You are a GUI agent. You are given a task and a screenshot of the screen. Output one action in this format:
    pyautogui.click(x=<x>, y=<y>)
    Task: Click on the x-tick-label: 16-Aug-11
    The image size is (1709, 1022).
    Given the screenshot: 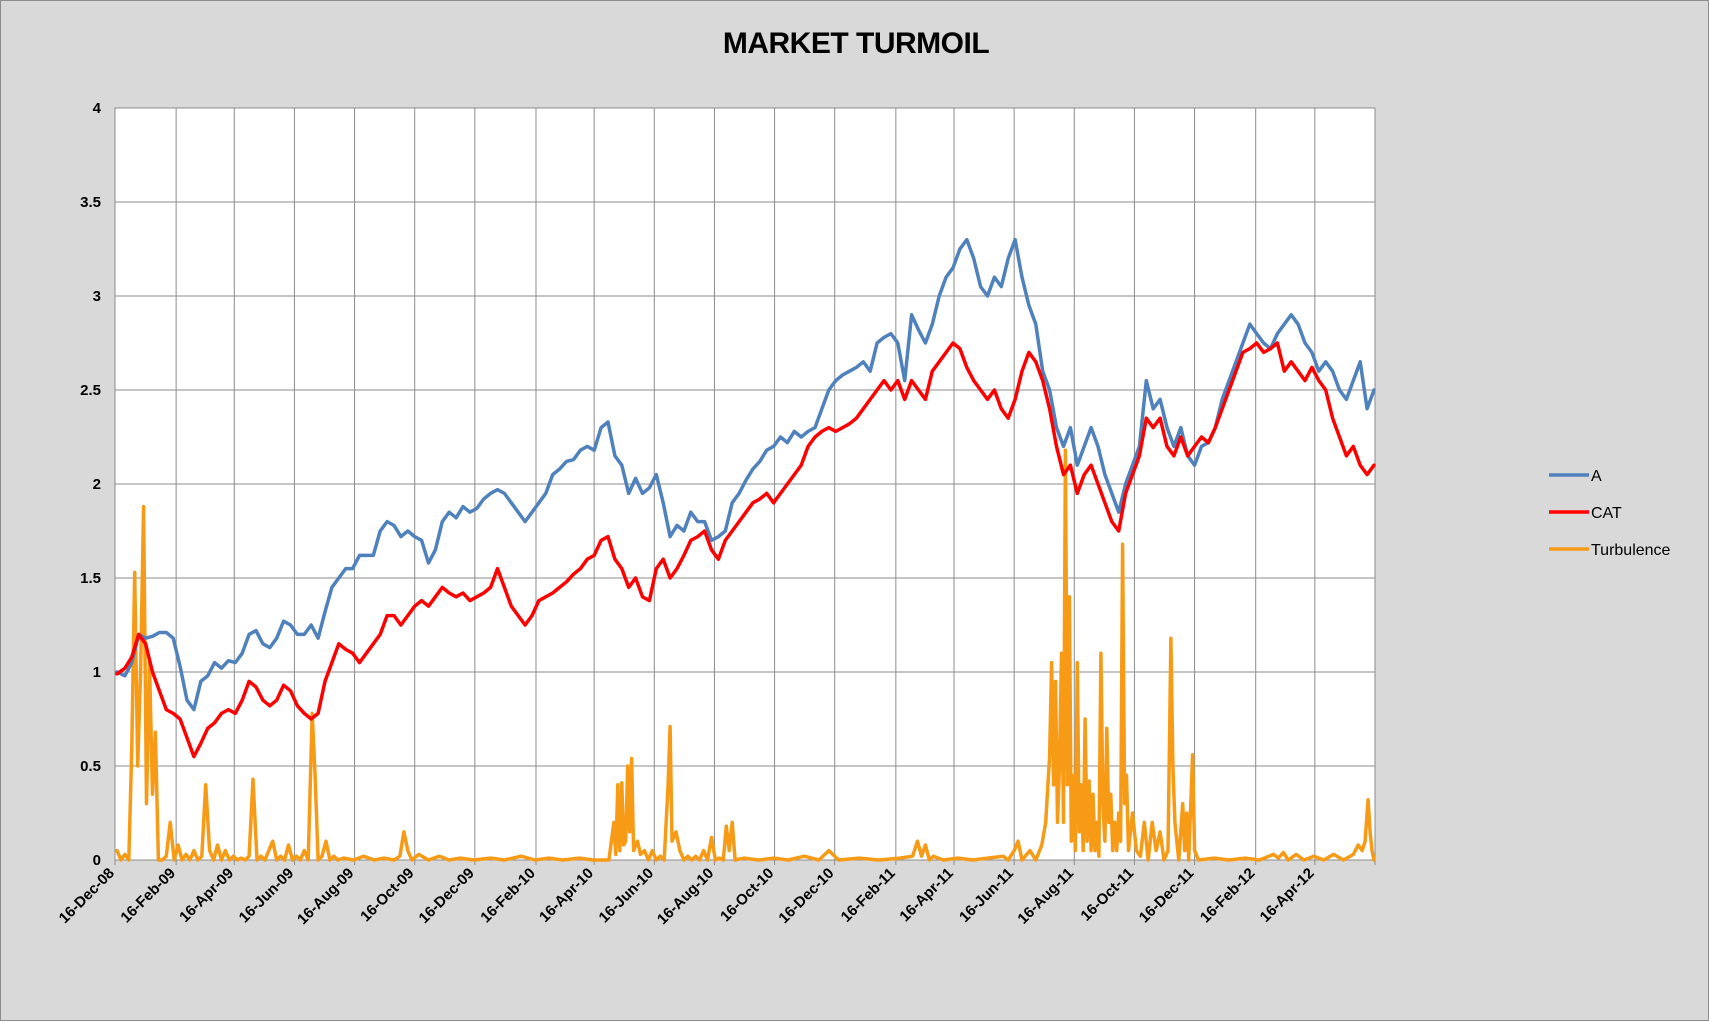 What is the action you would take?
    pyautogui.click(x=1045, y=896)
    